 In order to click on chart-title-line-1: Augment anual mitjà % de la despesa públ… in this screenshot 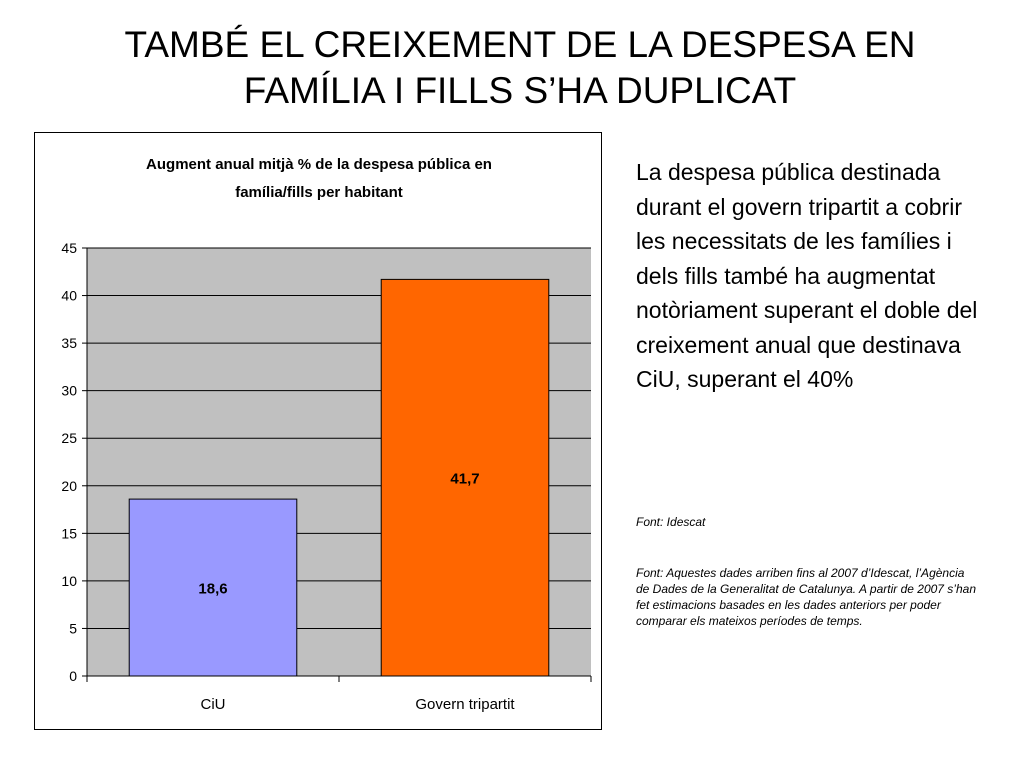, I will do `click(319, 164)`.